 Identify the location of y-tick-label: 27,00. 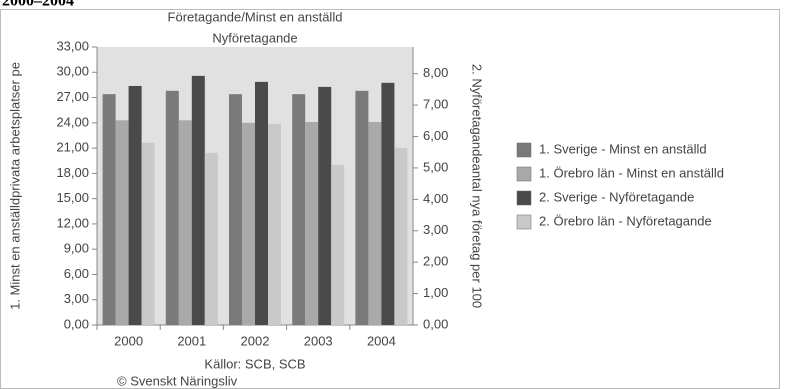
(72, 96).